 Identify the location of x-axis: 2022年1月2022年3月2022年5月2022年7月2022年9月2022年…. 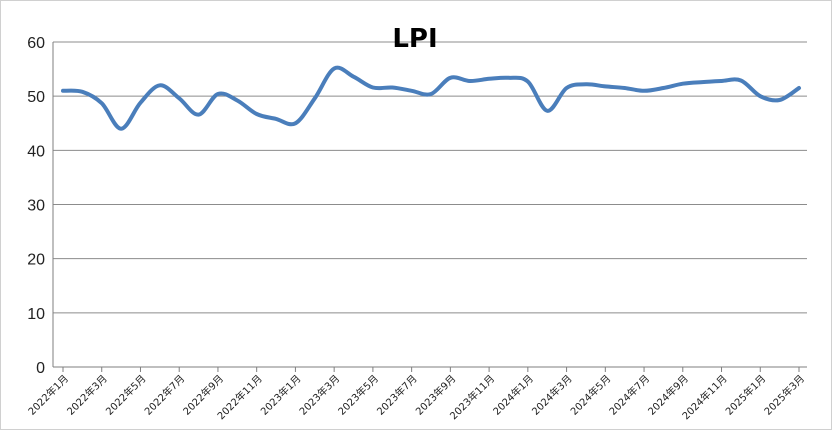
(416, 394).